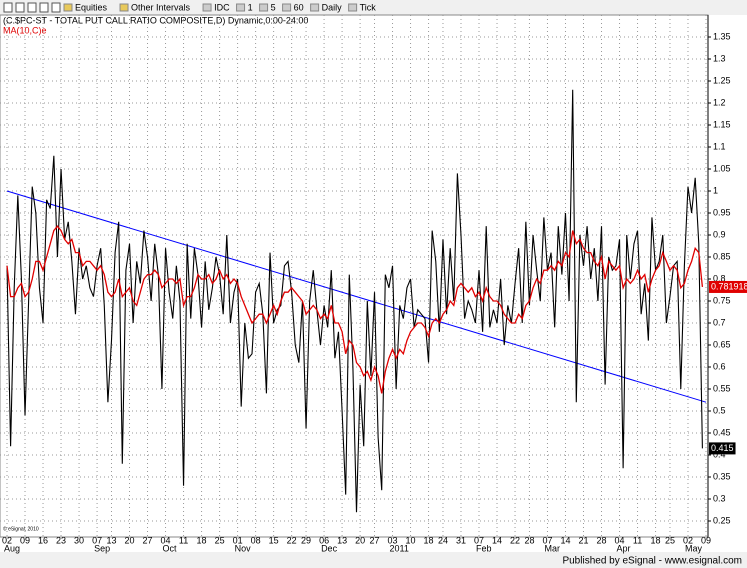 Image resolution: width=747 pixels, height=568 pixels. Describe the element at coordinates (719, 146) in the screenshot. I see `y-tick-label: 1.1` at that location.